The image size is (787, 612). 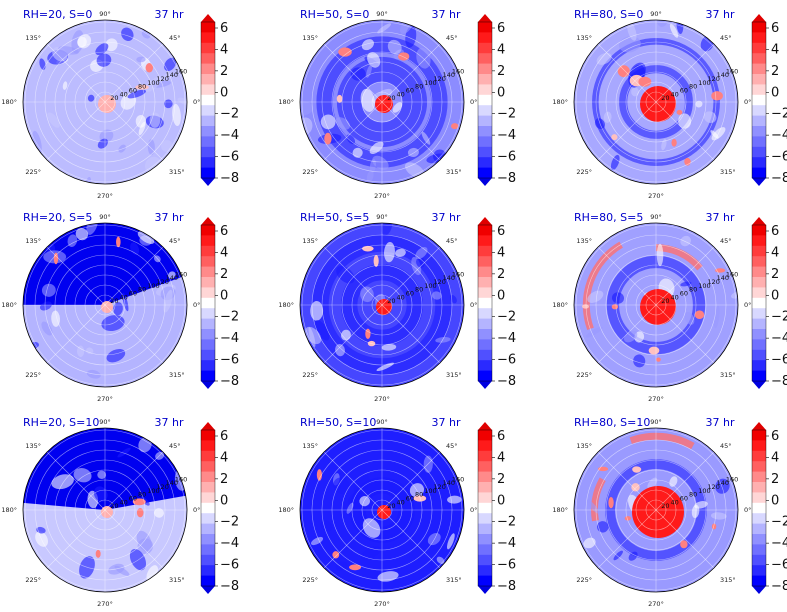 I want to click on panel-title: RH=20, S=10, so click(x=61, y=422).